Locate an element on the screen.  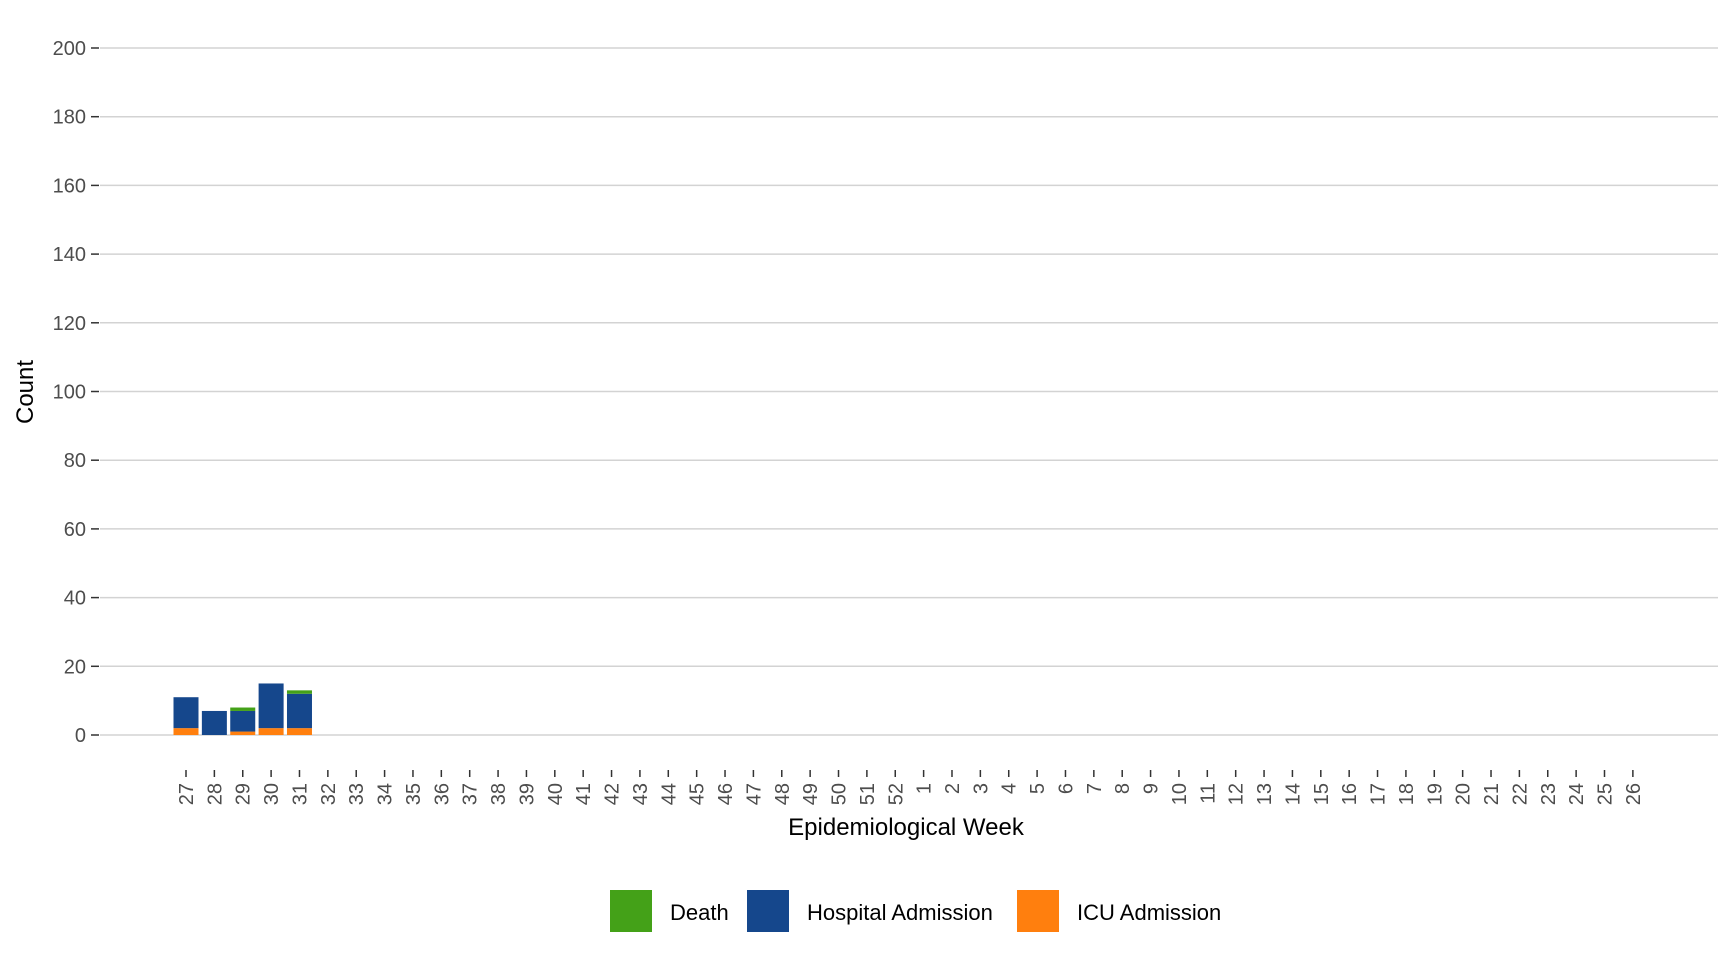
y-tick-label: 200 is located at coordinates (69, 49).